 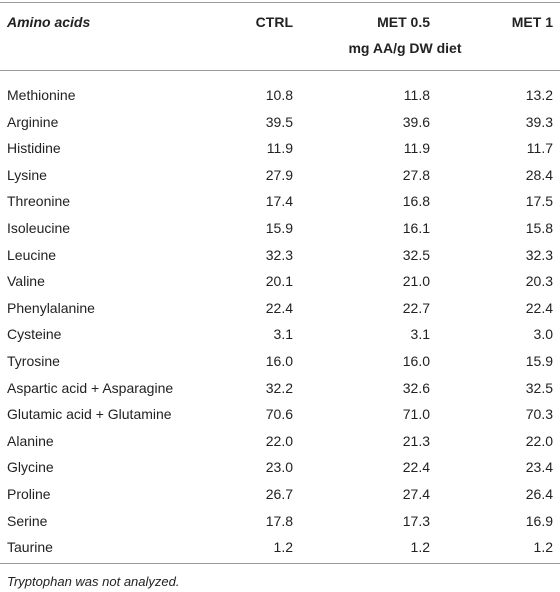 What do you see at coordinates (539, 174) in the screenshot?
I see `cell-value: 28.4` at bounding box center [539, 174].